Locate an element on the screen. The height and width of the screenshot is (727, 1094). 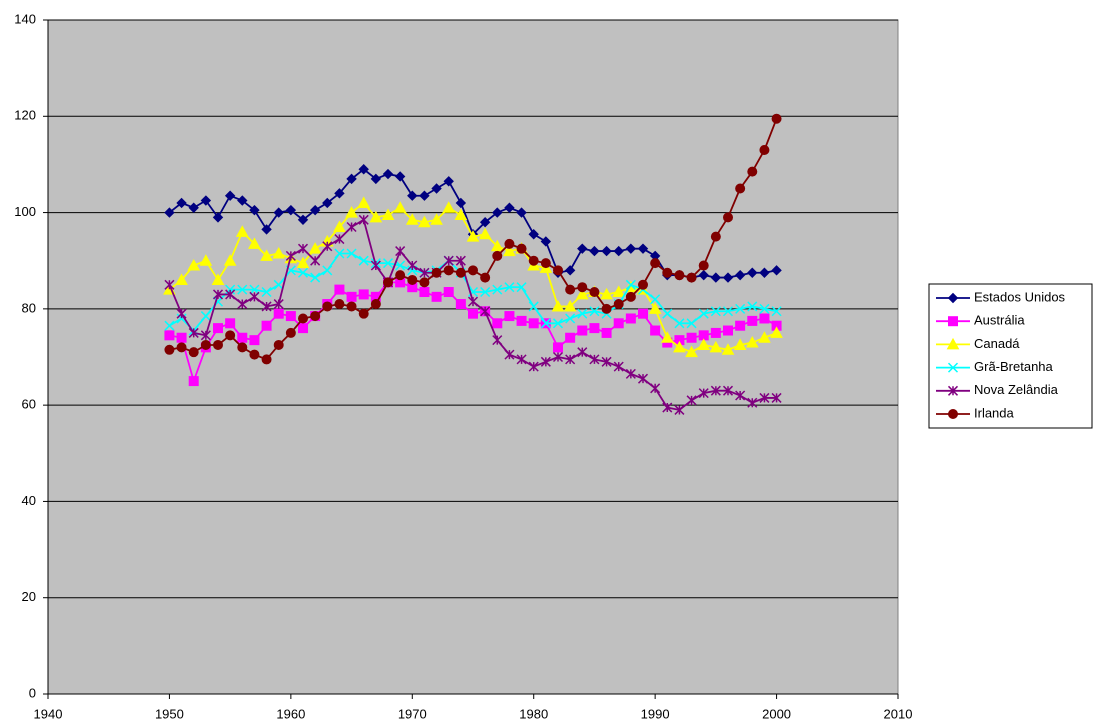
x-tick-label: 1950 is located at coordinates (169, 713).